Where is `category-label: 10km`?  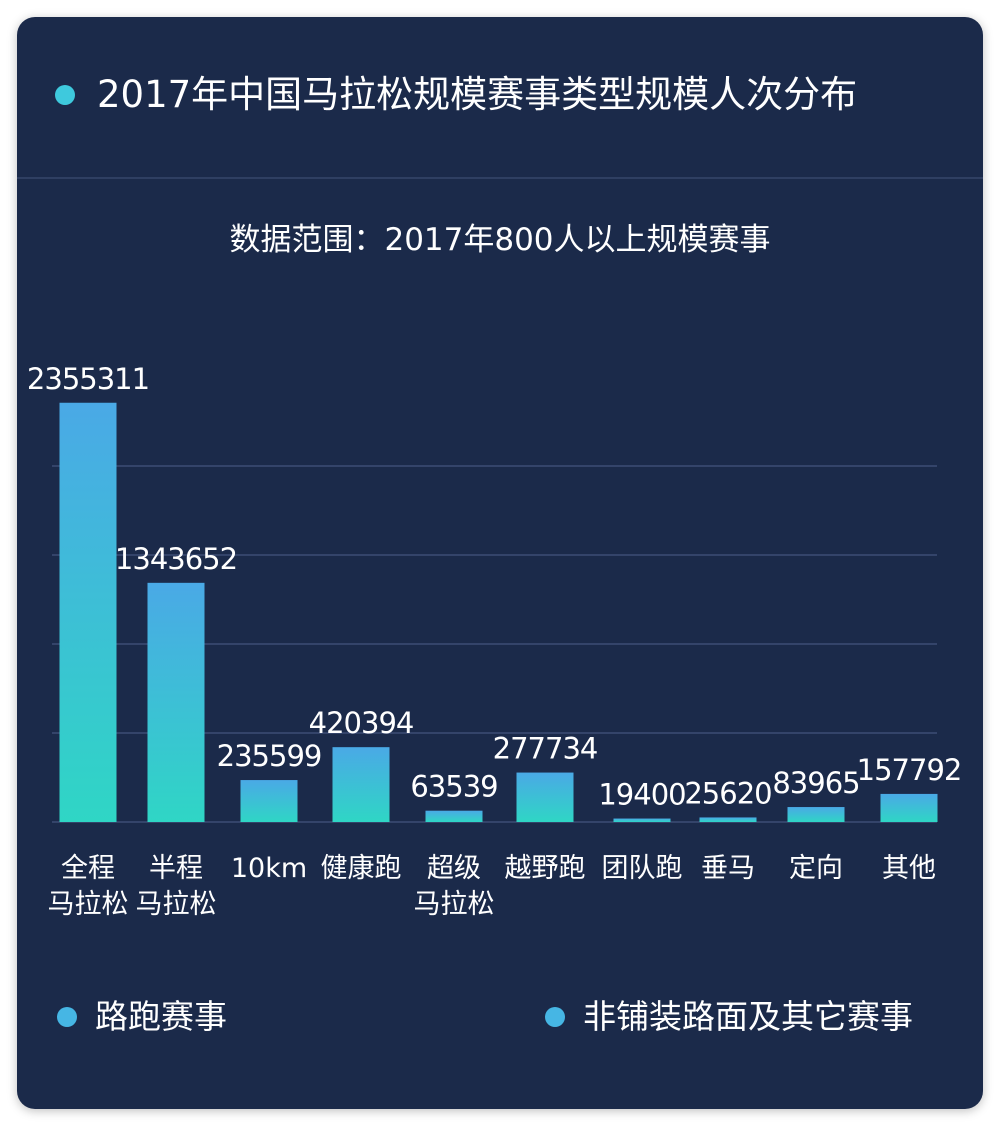
category-label: 10km is located at coordinates (269, 868).